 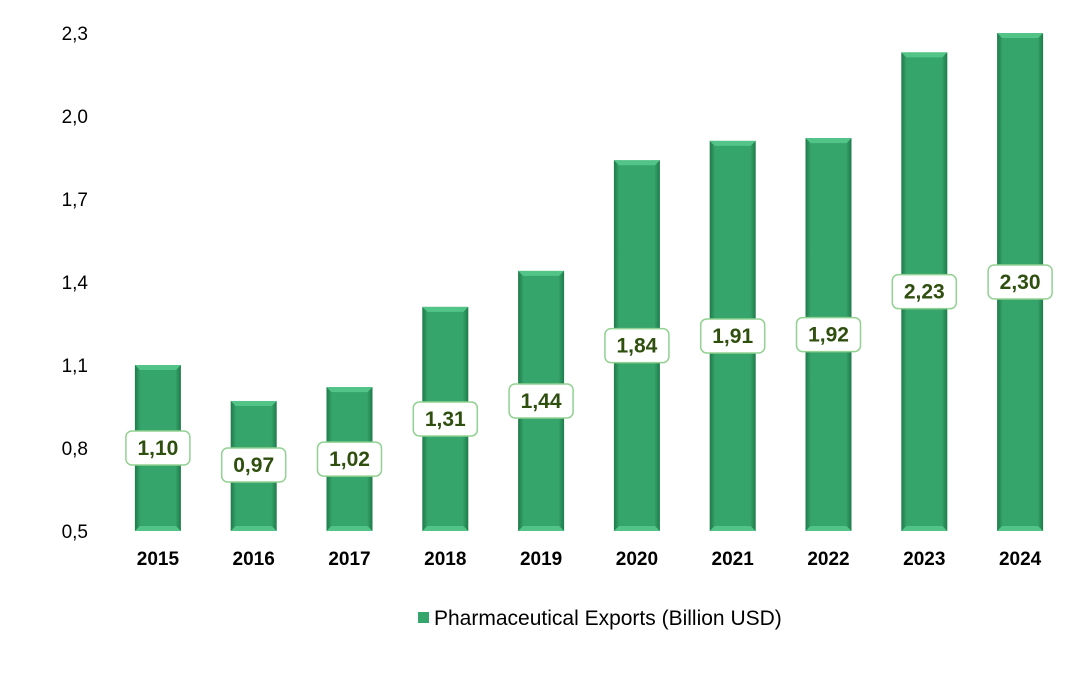 I want to click on data-label: 1,84, so click(x=637, y=345).